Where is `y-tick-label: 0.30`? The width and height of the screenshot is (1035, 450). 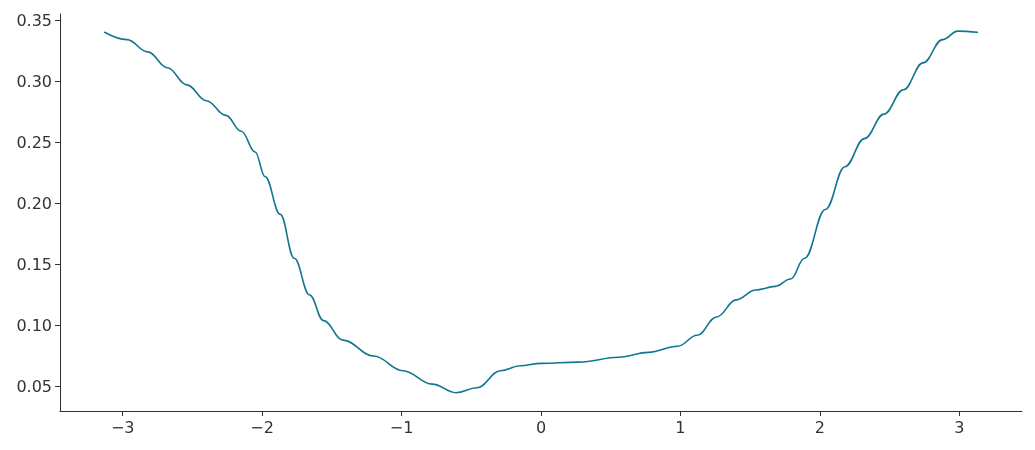 y-tick-label: 0.30 is located at coordinates (34, 81).